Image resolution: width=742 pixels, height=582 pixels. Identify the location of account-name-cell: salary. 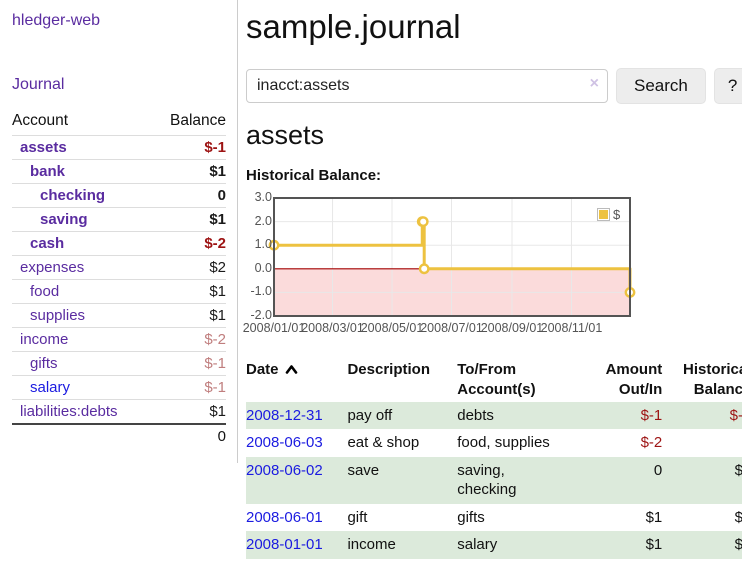
(82, 388).